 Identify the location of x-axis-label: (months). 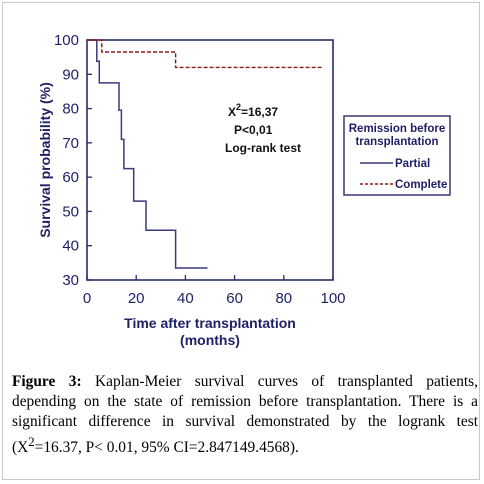
(210, 340).